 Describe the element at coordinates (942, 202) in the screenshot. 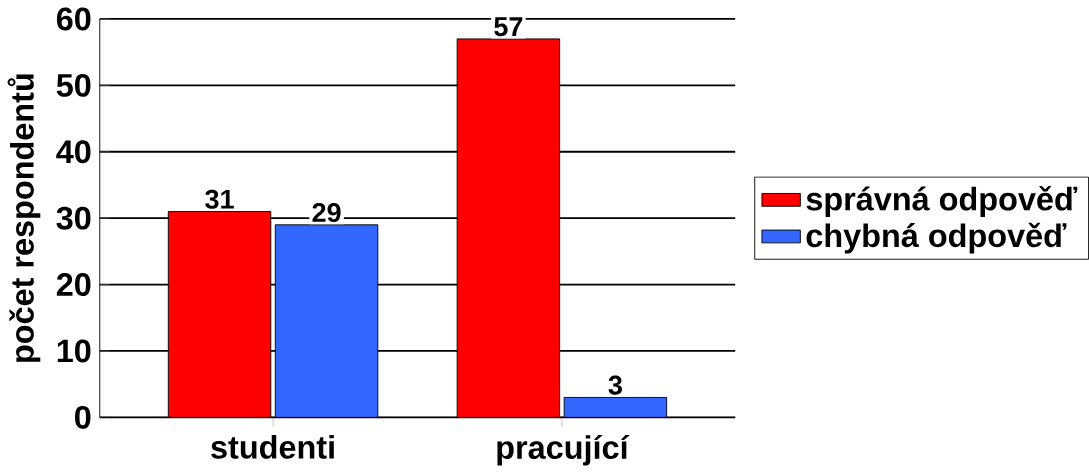

I see `legend-label: správná odpověď` at that location.